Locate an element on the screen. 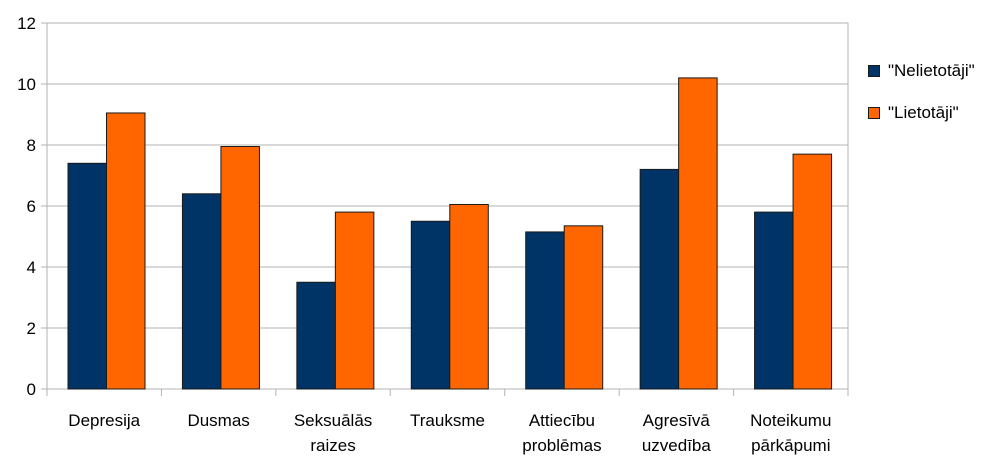 The image size is (993, 466). legend-label-lietotaji: "Lietotāji" is located at coordinates (923, 112).